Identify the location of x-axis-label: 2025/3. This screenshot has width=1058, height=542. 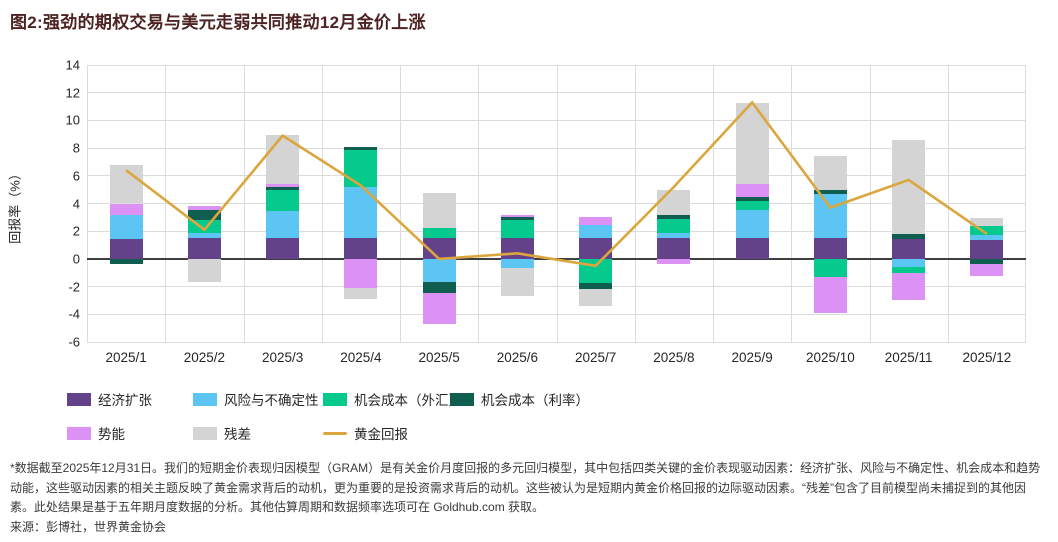
(282, 357).